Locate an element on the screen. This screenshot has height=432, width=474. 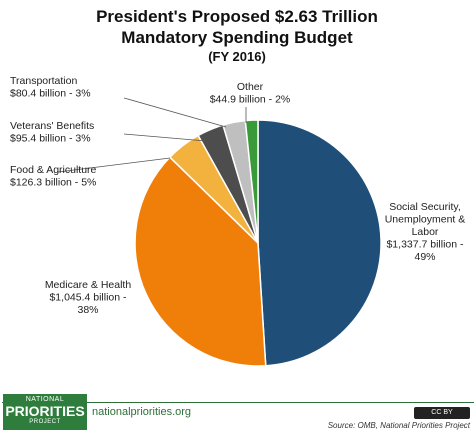
slice-label-4: Transportation $80.4 billion - 3% is located at coordinates (50, 87).